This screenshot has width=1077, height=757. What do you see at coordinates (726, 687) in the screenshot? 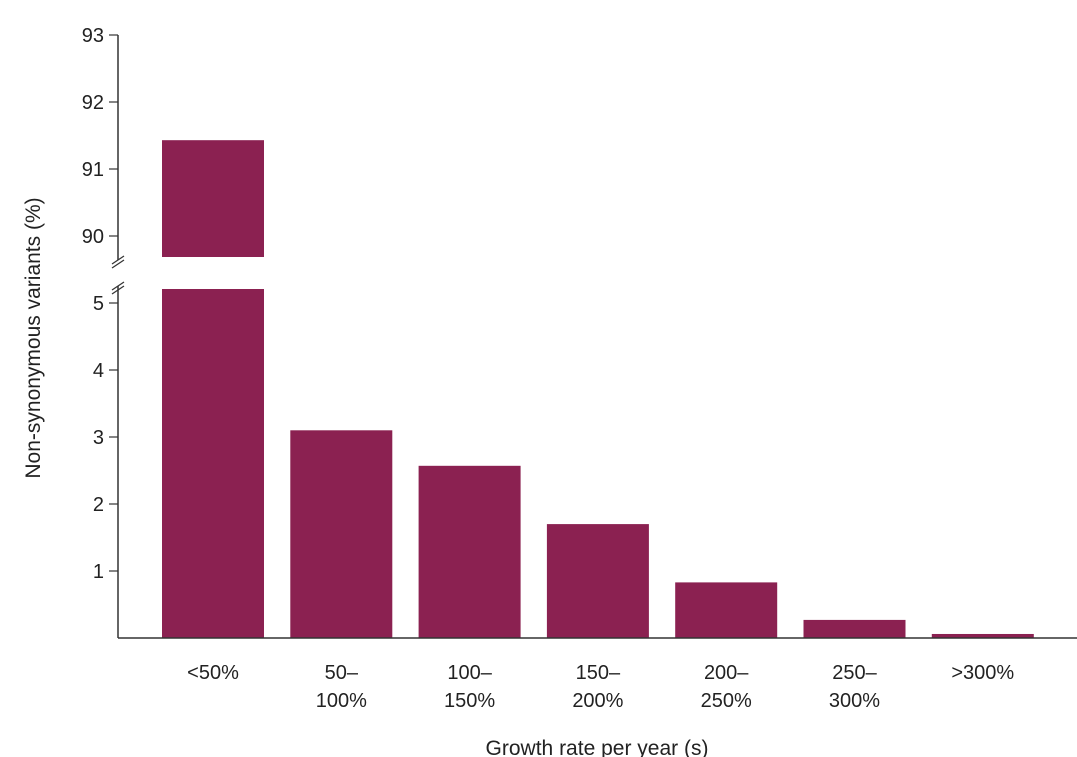
I see `x-category-label: 200– 250%` at bounding box center [726, 687].